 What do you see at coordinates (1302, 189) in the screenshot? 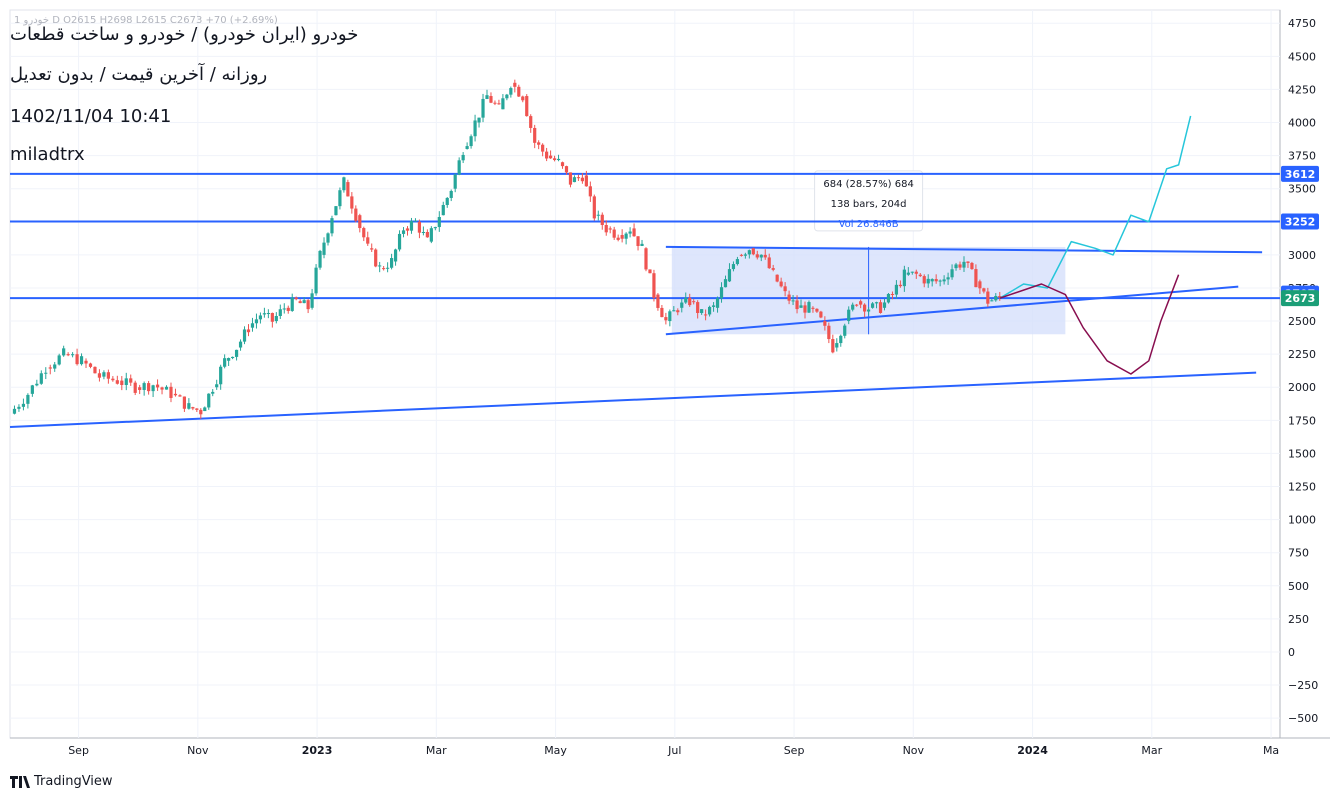
I see `y-tick-label: 3500` at bounding box center [1302, 189].